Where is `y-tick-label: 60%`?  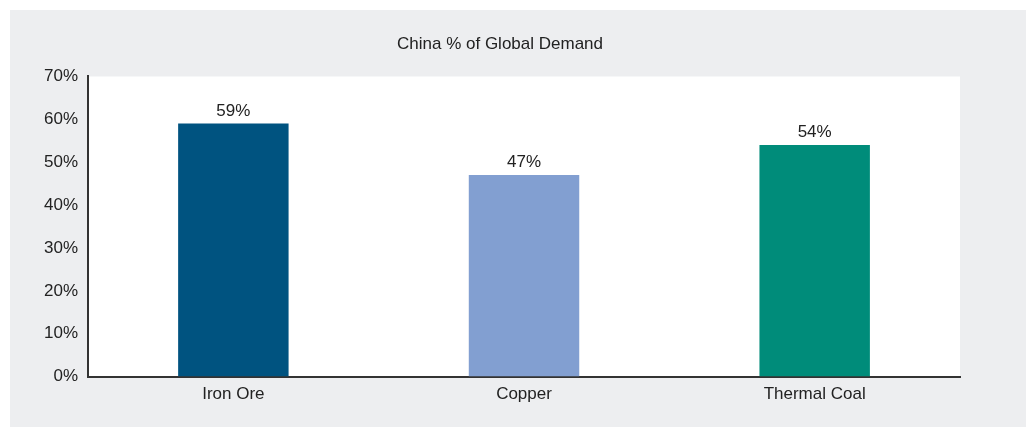
y-tick-label: 60% is located at coordinates (61, 118).